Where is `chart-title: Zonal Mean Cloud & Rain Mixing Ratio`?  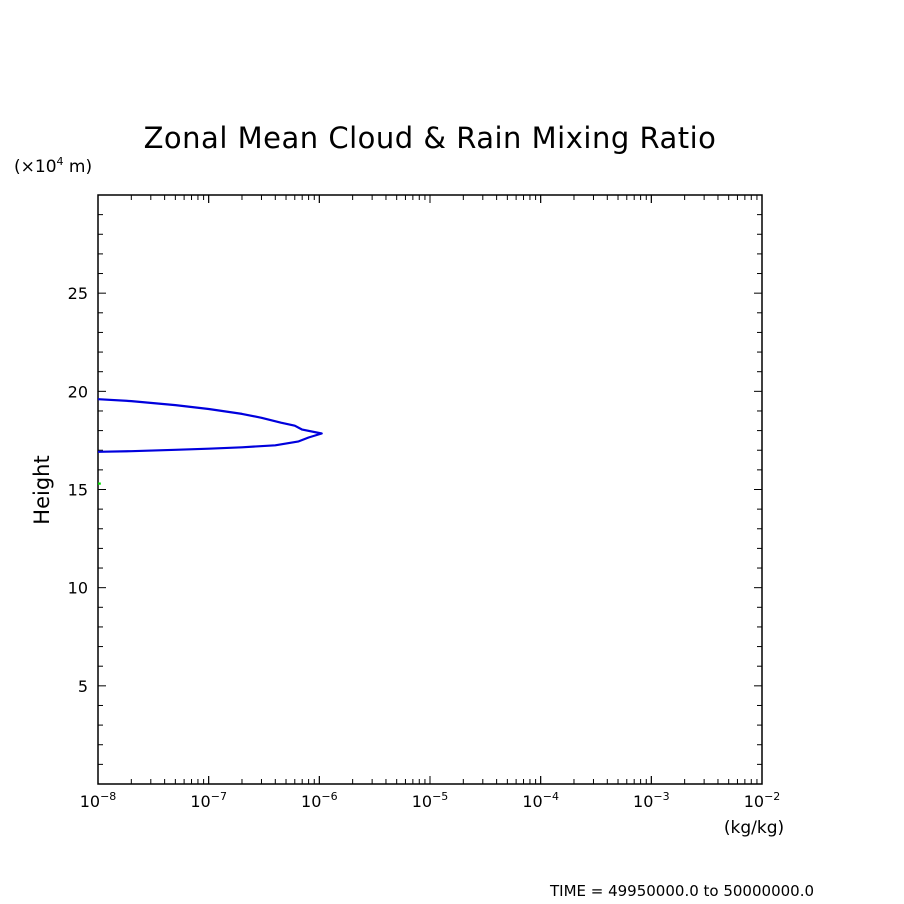 chart-title: Zonal Mean Cloud & Rain Mixing Ratio is located at coordinates (430, 138).